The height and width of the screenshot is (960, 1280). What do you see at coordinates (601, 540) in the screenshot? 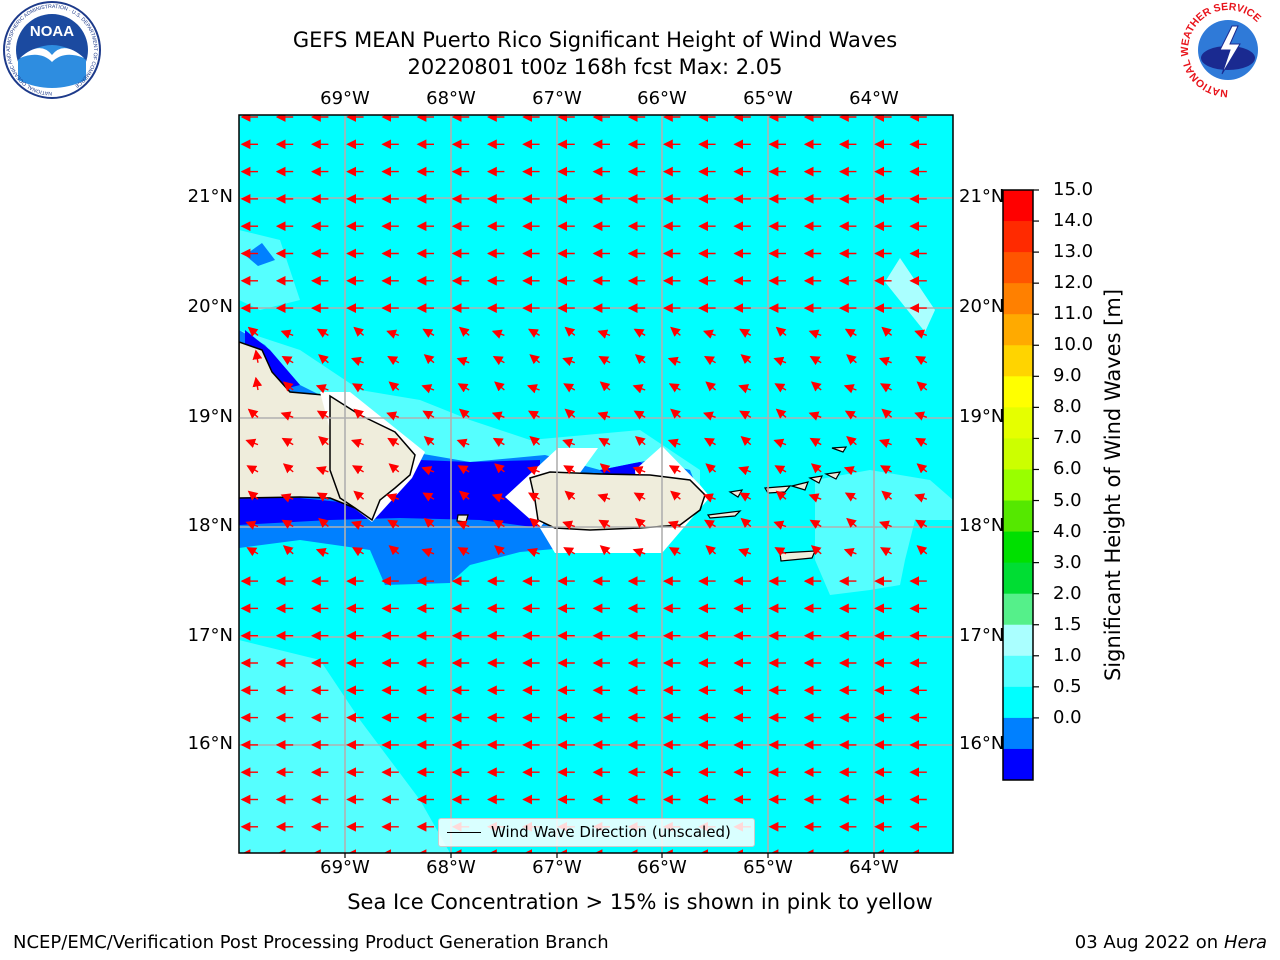
I see `nodata-patch-pr-south` at bounding box center [601, 540].